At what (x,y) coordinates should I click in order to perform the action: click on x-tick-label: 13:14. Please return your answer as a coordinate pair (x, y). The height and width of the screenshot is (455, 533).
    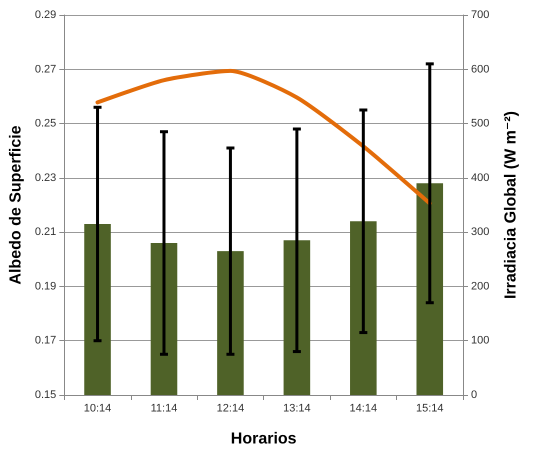
    Looking at the image, I should click on (297, 408).